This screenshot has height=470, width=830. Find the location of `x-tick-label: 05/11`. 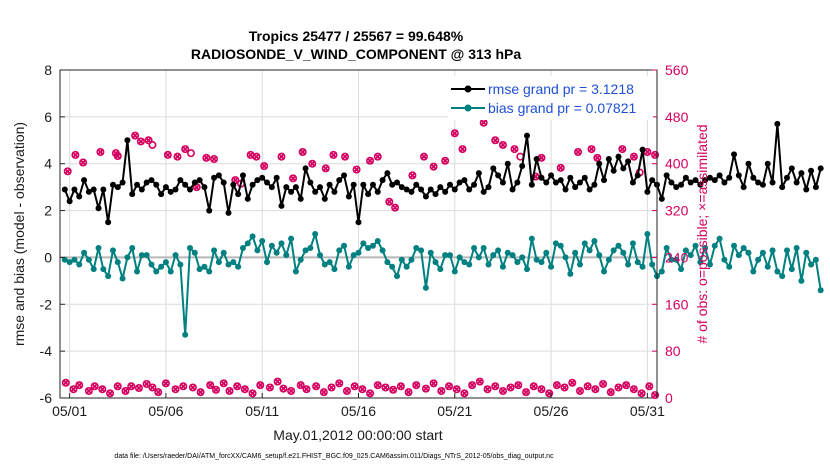

x-tick-label: 05/11 is located at coordinates (262, 411).